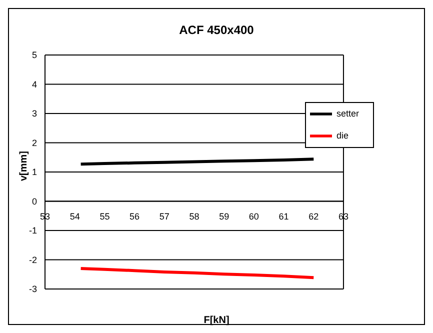  I want to click on x-tick-label: 62, so click(313, 217).